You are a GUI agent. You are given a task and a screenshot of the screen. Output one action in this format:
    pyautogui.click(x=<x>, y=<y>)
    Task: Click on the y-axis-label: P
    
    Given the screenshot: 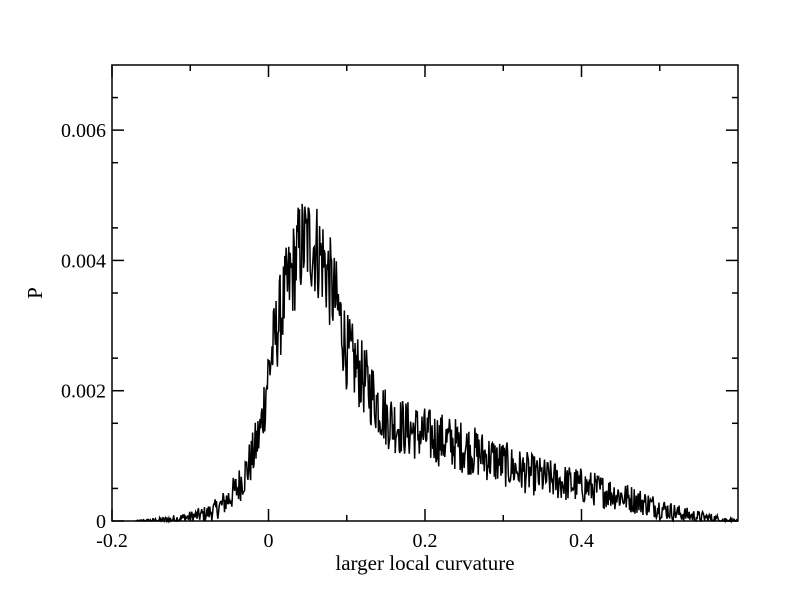 What is the action you would take?
    pyautogui.click(x=35, y=293)
    